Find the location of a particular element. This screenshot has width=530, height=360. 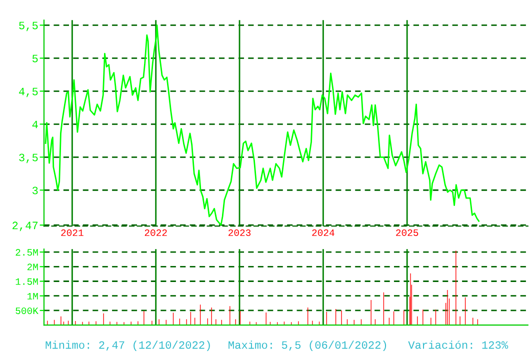

text: Minimo: 2,47 (12/10/2022) is located at coordinates (128, 345).